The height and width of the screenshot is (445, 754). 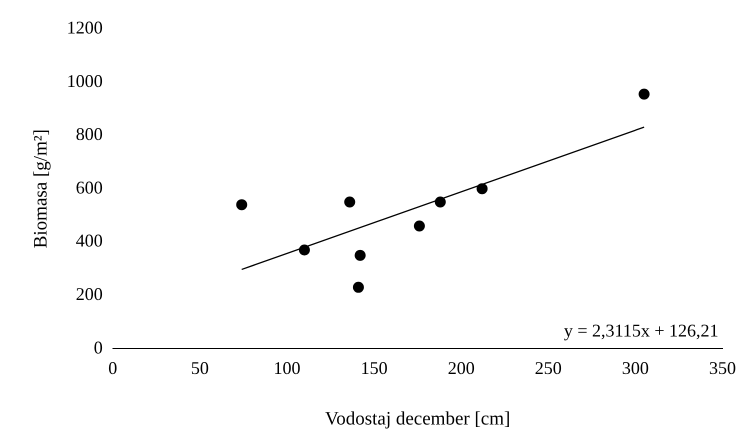 What do you see at coordinates (641, 330) in the screenshot?
I see `annotation: y = 2,3115x + 126,21` at bounding box center [641, 330].